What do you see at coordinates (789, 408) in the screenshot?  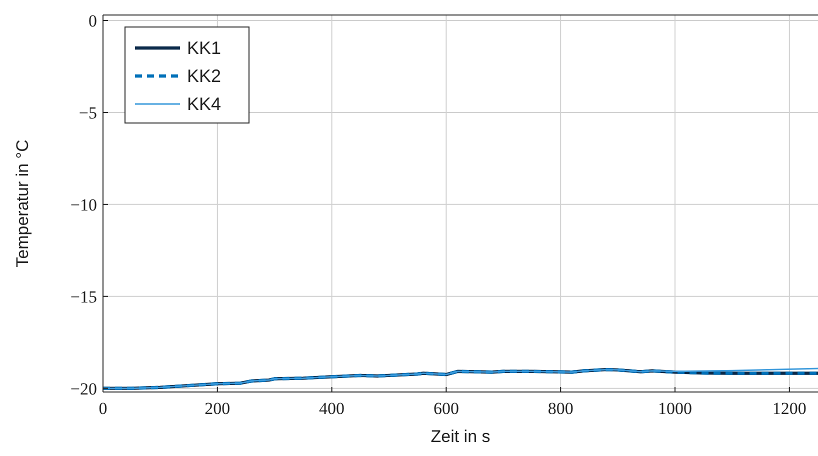 I see `x-tick-label: 1200` at bounding box center [789, 408].